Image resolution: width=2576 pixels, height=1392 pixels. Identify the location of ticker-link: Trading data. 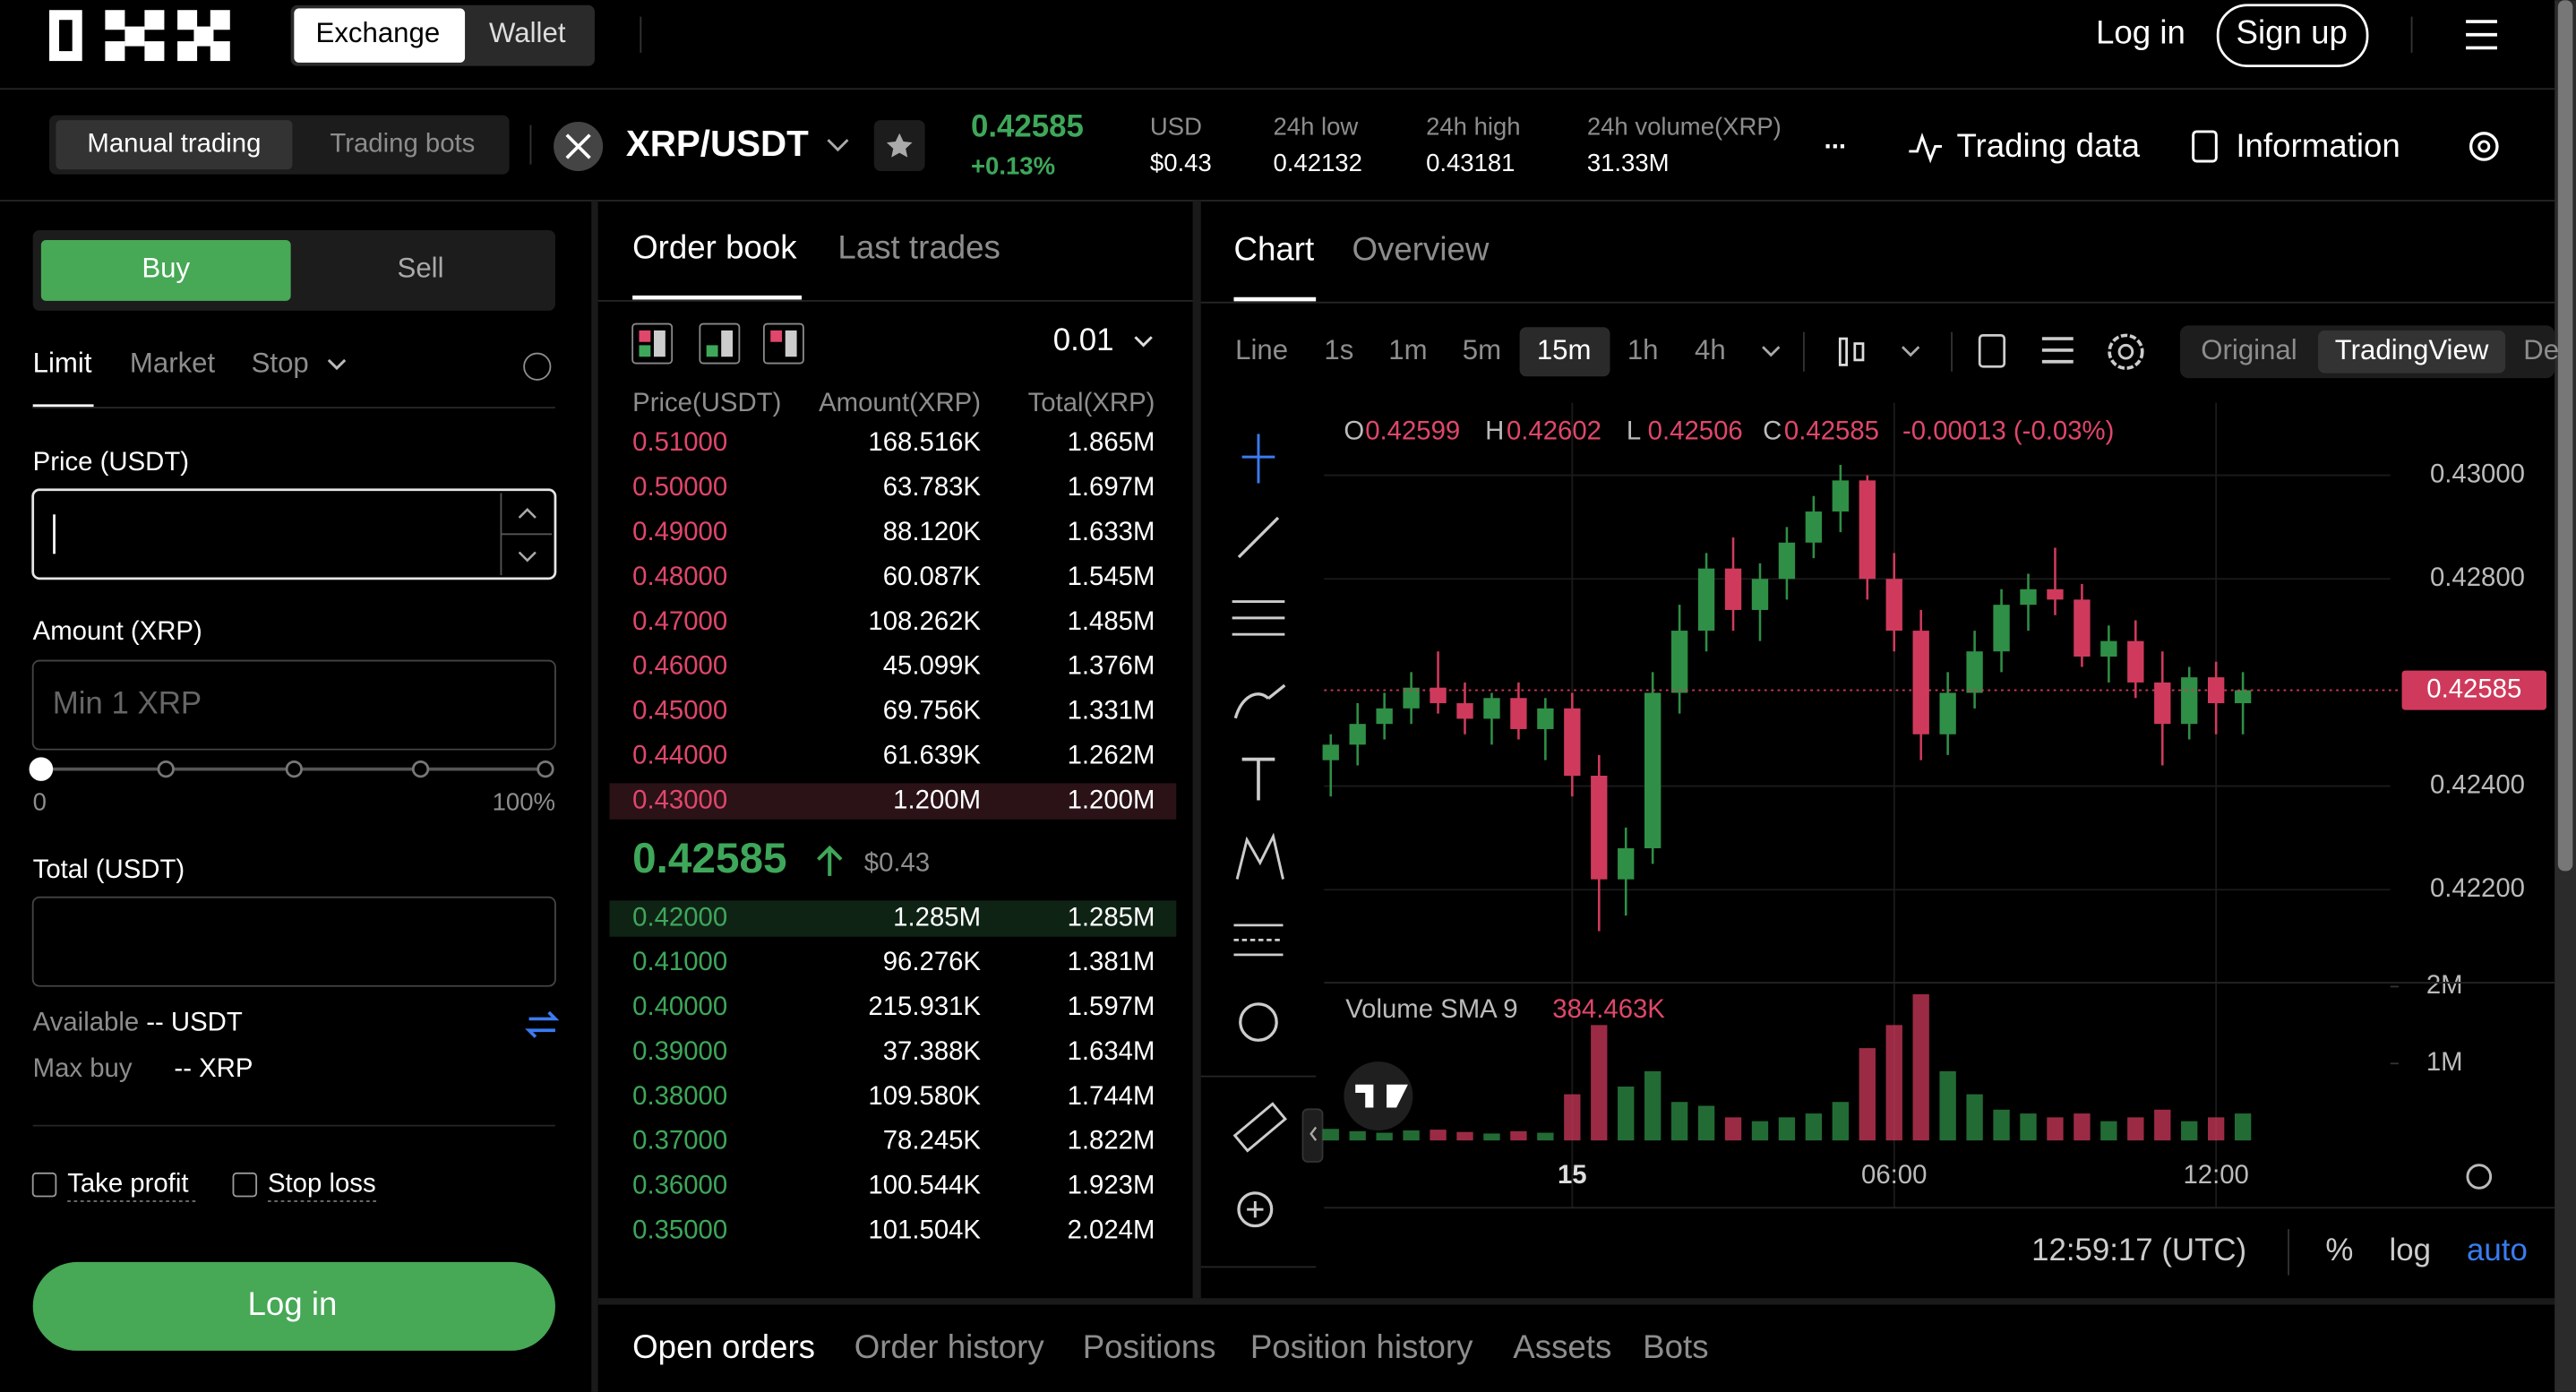
(2049, 145).